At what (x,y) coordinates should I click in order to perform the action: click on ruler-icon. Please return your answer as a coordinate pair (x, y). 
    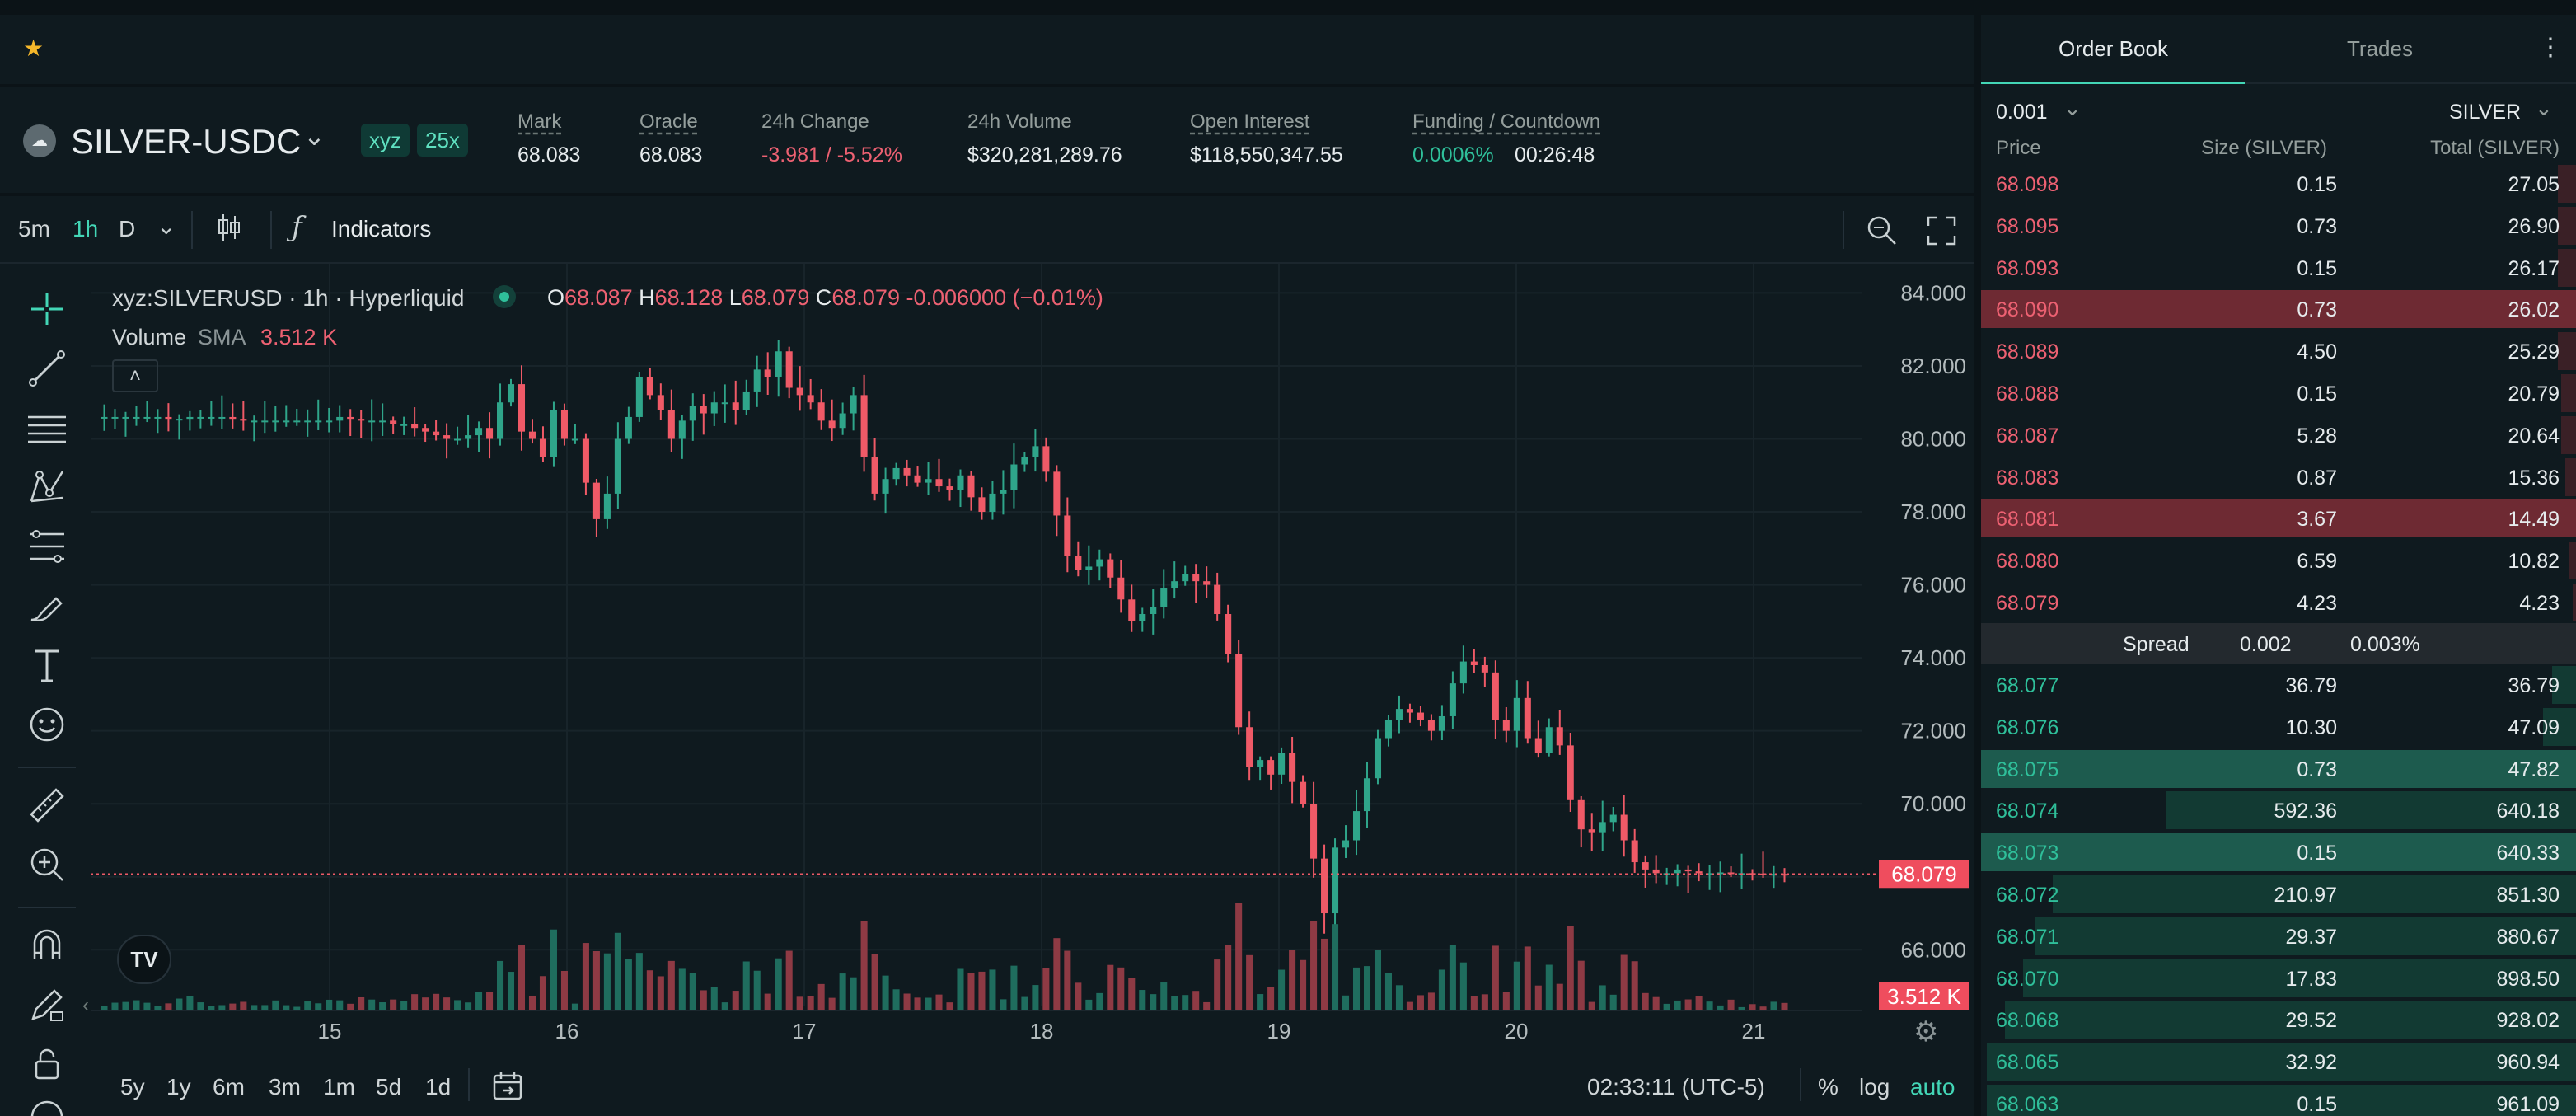
    Looking at the image, I should click on (47, 805).